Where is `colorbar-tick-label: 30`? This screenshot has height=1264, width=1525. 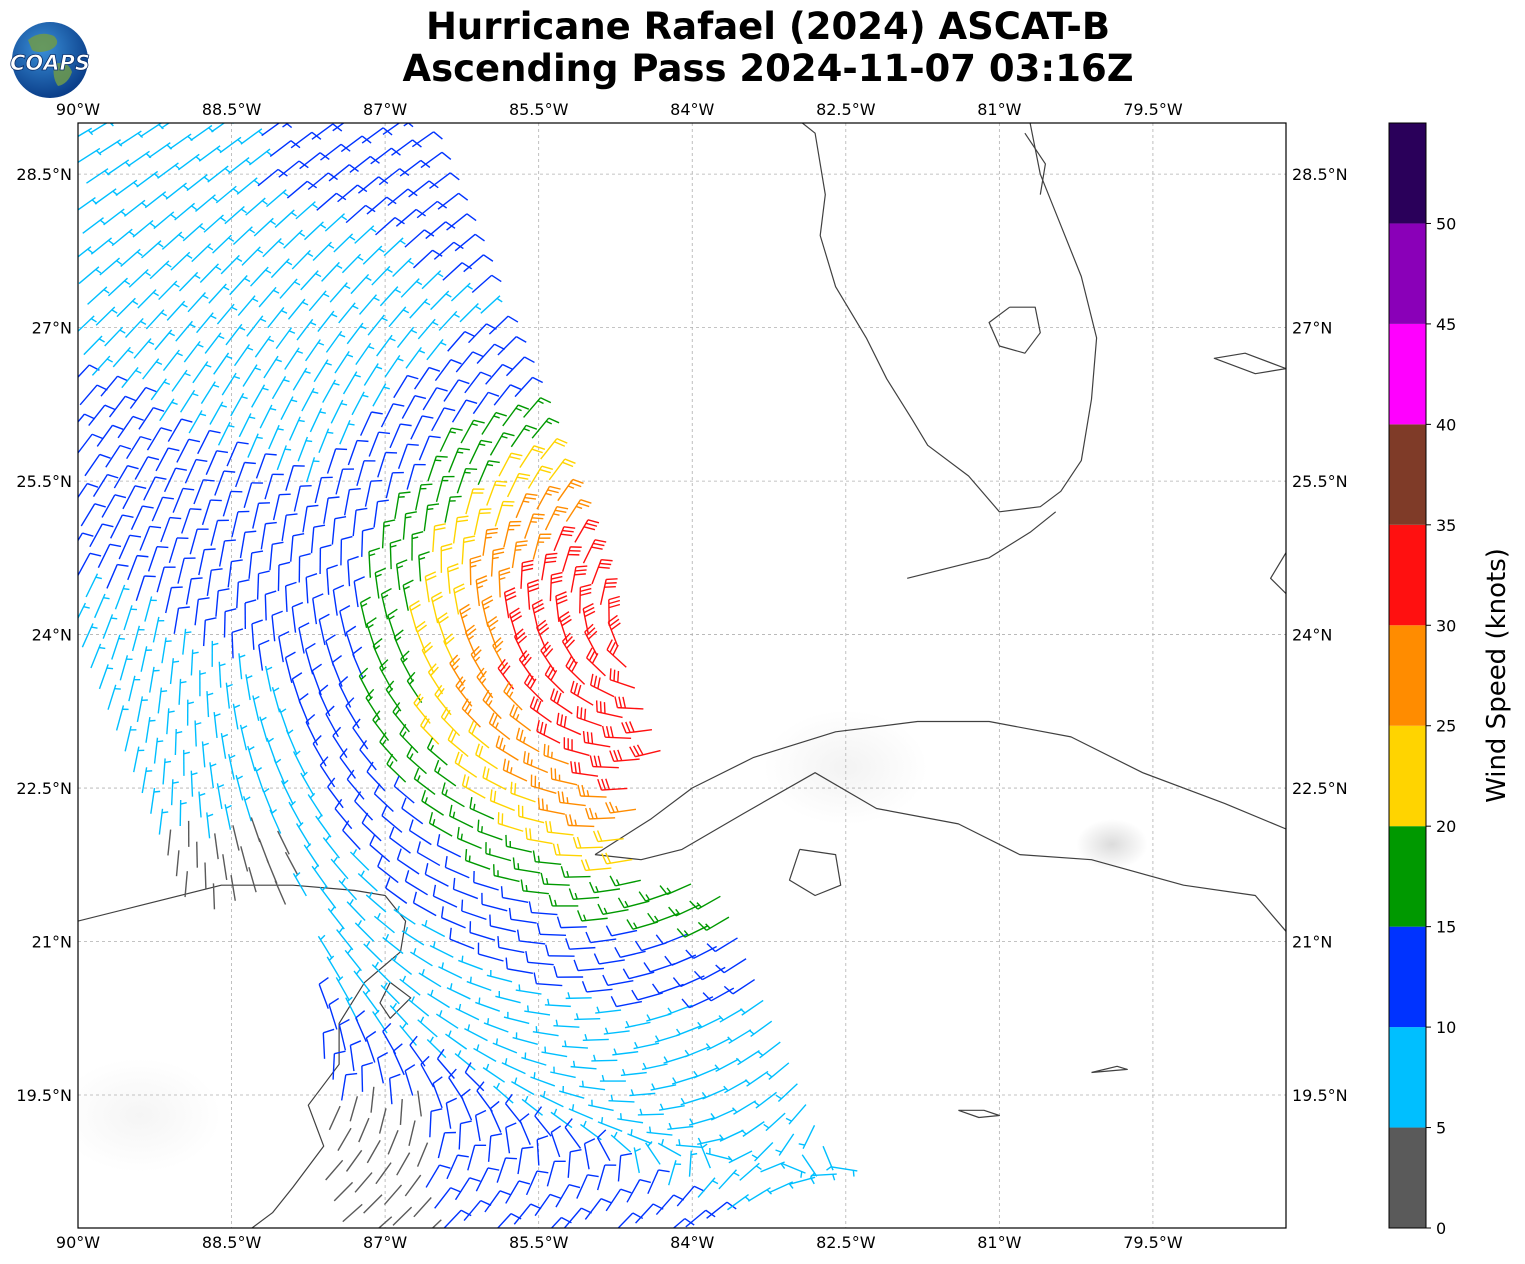 colorbar-tick-label: 30 is located at coordinates (1446, 625).